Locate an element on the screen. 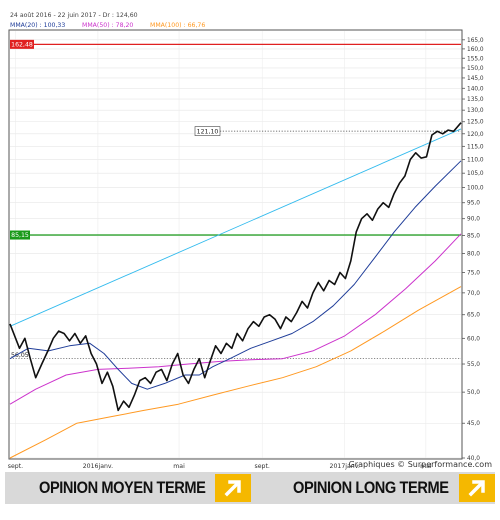 This screenshot has height=520, width=500. y-tick-label: 70,0 is located at coordinates (473, 294).